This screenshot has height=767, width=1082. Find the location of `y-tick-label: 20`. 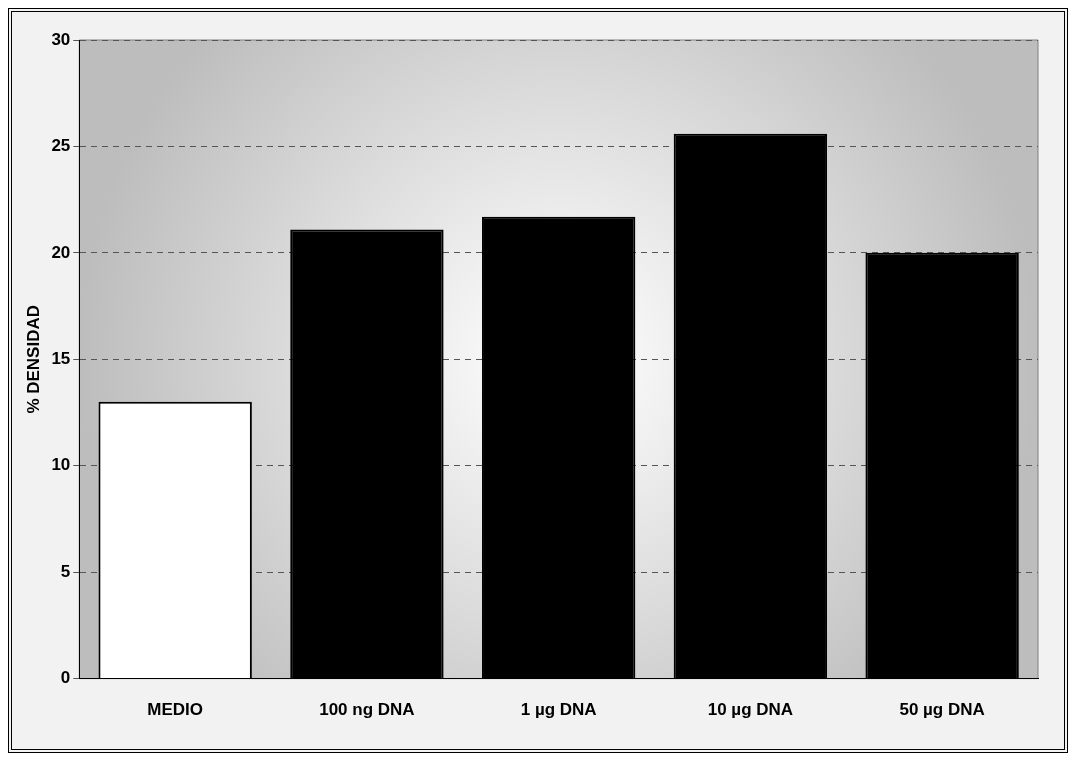

y-tick-label: 20 is located at coordinates (61, 252).